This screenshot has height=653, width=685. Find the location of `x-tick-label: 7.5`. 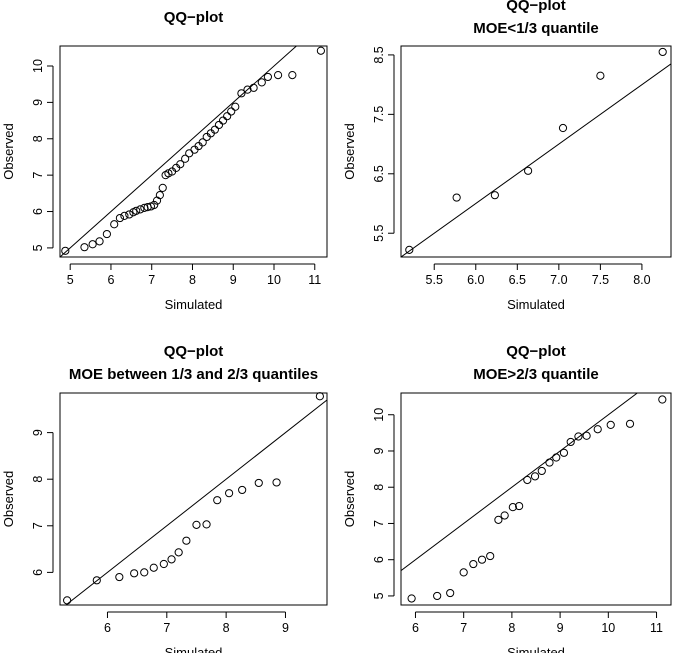

x-tick-label: 7.5 is located at coordinates (600, 280).